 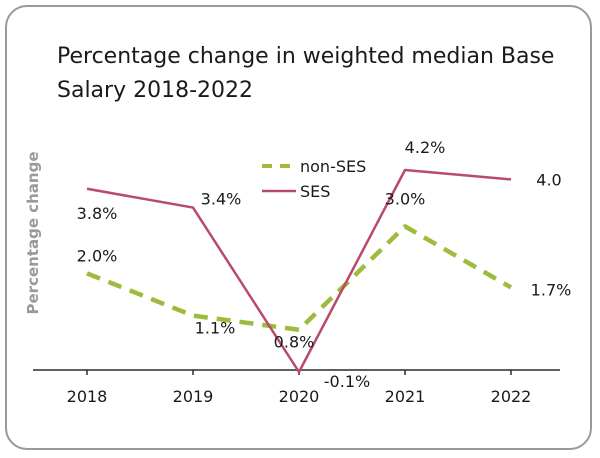 What do you see at coordinates (425, 147) in the screenshot?
I see `data-label: 4.2%` at bounding box center [425, 147].